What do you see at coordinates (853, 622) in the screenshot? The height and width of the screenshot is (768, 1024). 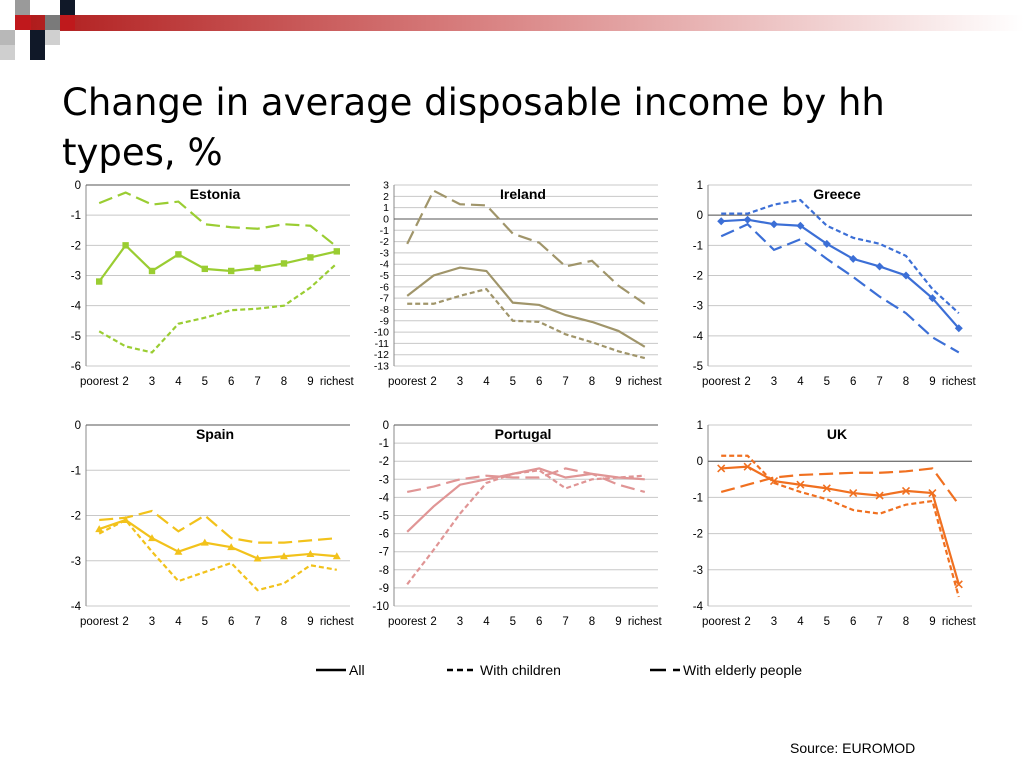 I see `x-tick-label: 6` at bounding box center [853, 622].